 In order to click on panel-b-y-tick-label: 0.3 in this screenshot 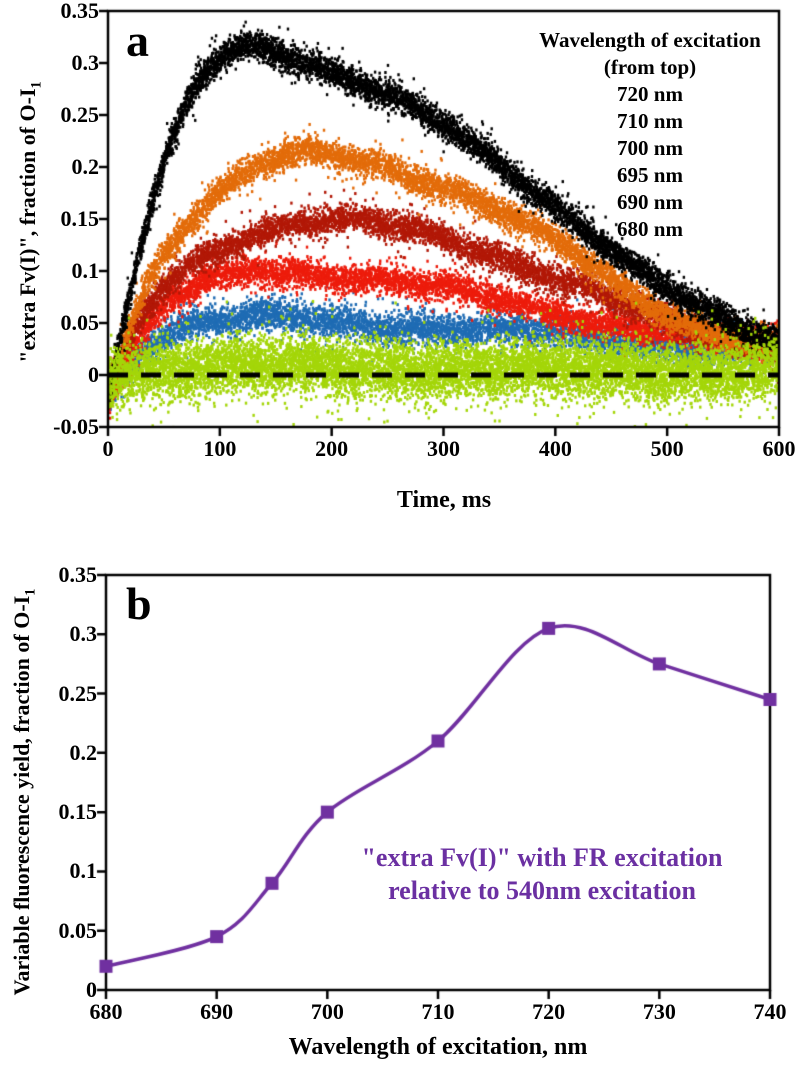, I will do `click(83, 634)`.